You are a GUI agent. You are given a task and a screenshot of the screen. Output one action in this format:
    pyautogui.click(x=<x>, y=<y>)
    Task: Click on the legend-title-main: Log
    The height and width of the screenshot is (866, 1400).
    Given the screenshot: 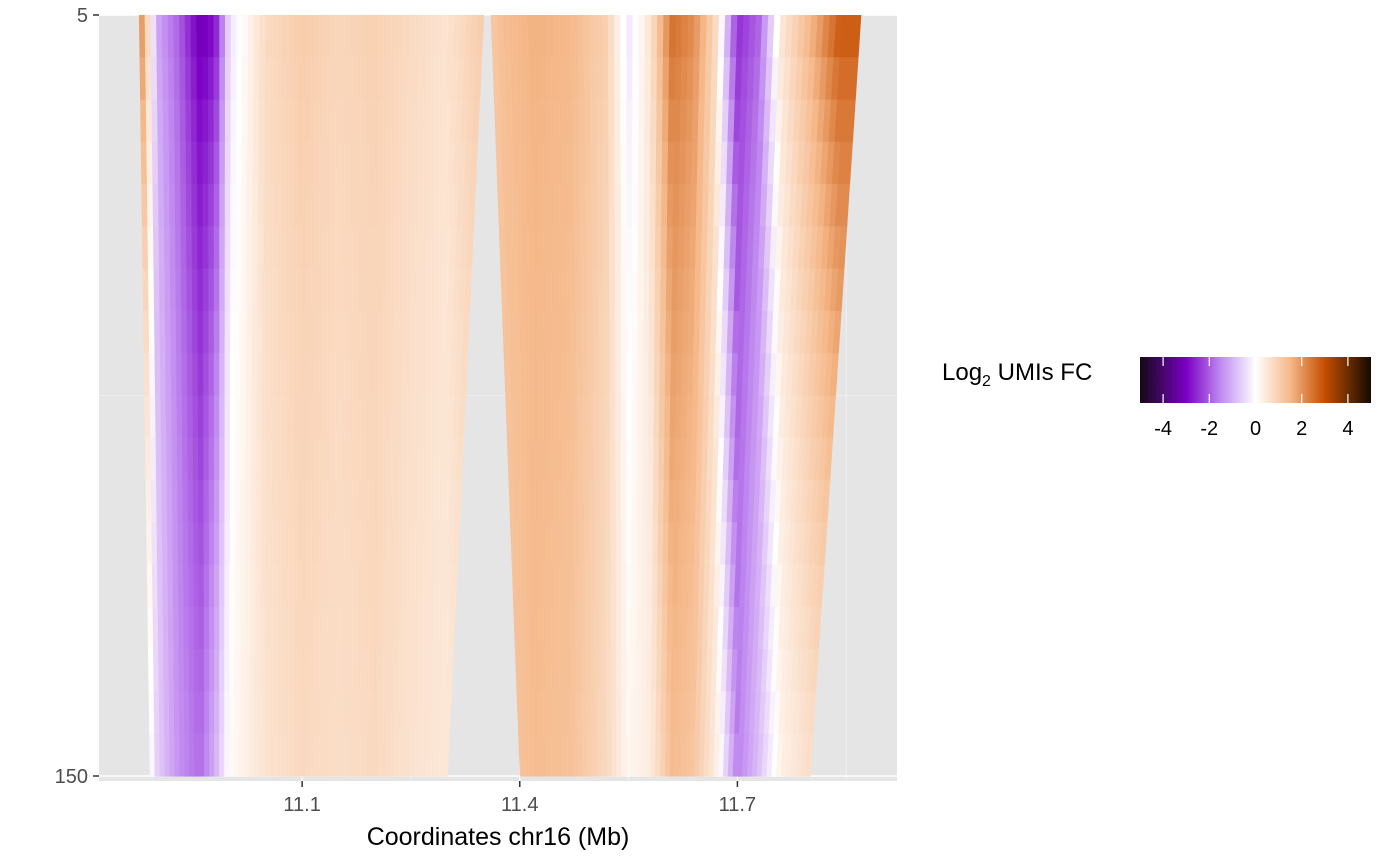 What is the action you would take?
    pyautogui.click(x=962, y=372)
    